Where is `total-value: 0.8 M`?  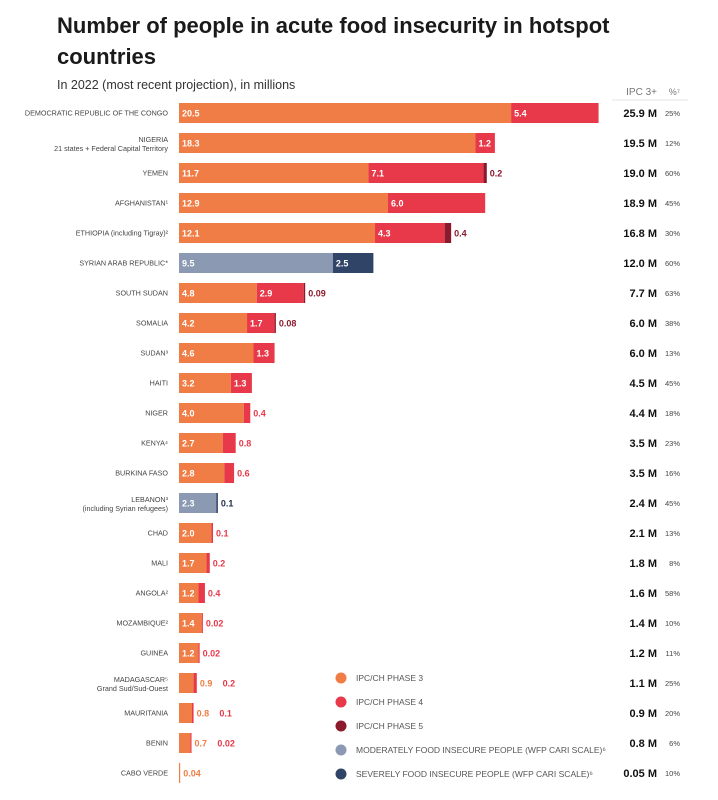
total-value: 0.8 M is located at coordinates (643, 744).